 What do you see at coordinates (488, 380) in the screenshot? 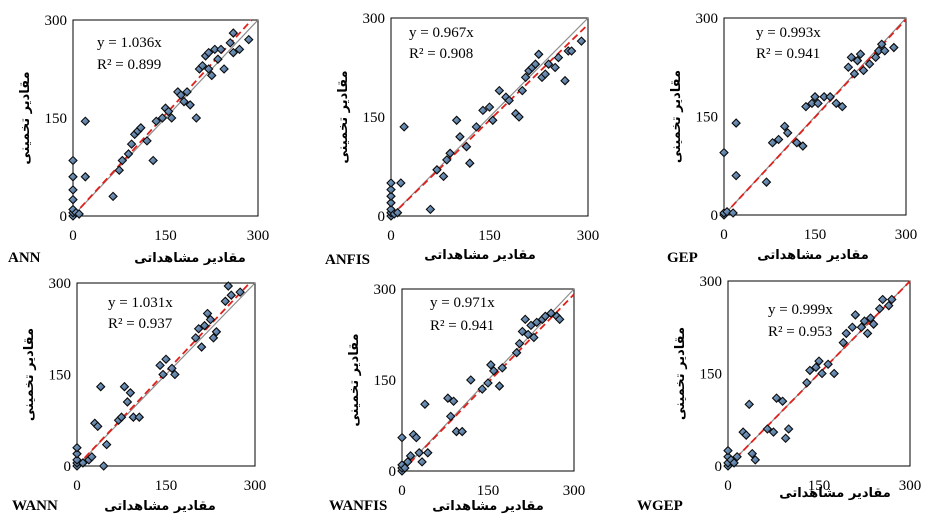
I see `plot-frame` at bounding box center [488, 380].